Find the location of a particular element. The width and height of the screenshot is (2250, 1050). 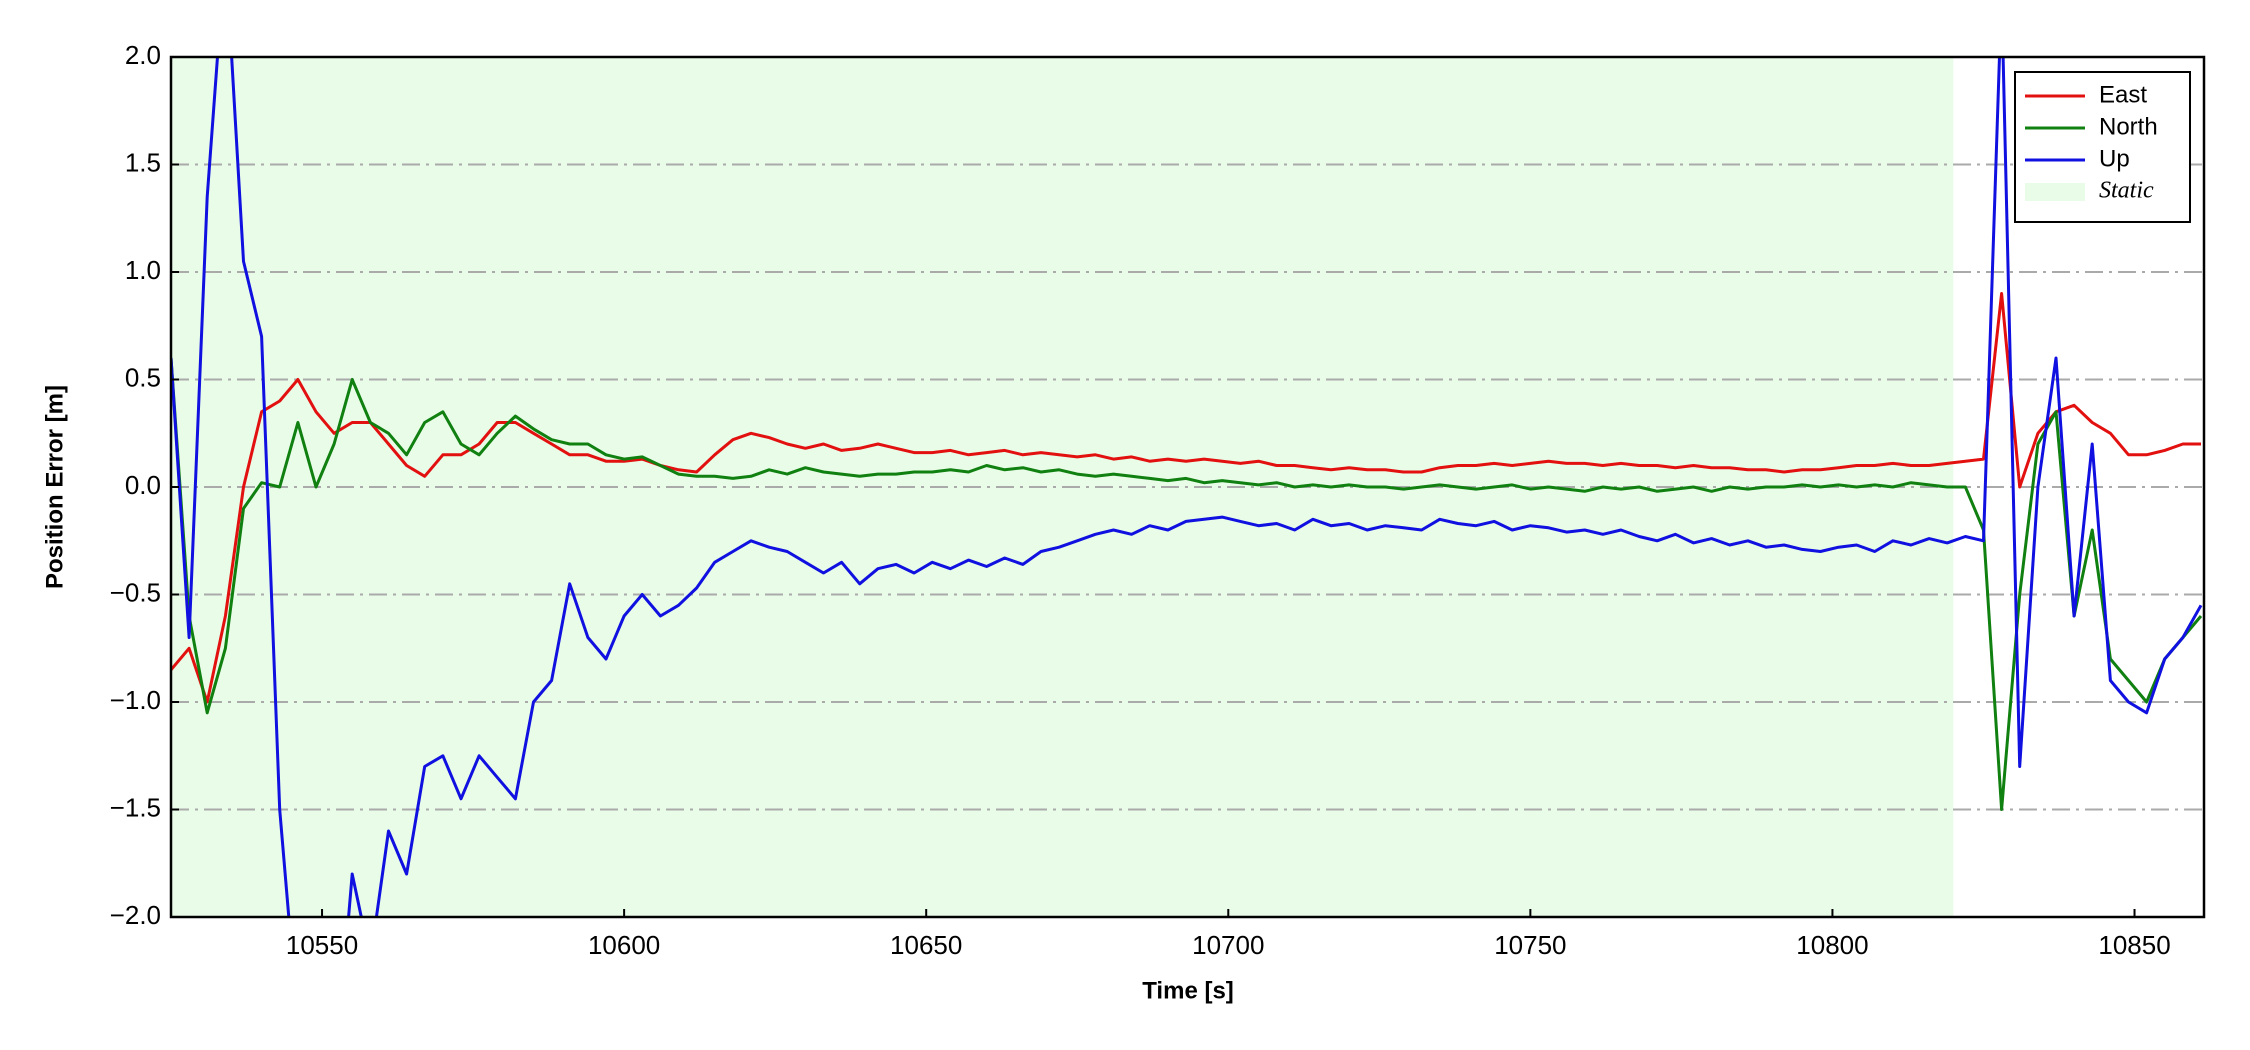

y-tick-label: 1.5 is located at coordinates (143, 162).